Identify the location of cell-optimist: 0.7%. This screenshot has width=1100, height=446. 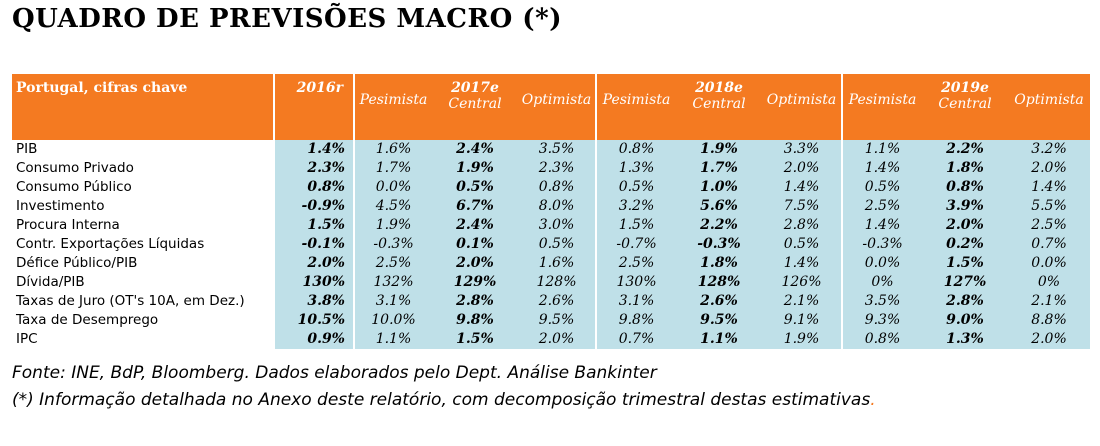
(1049, 244).